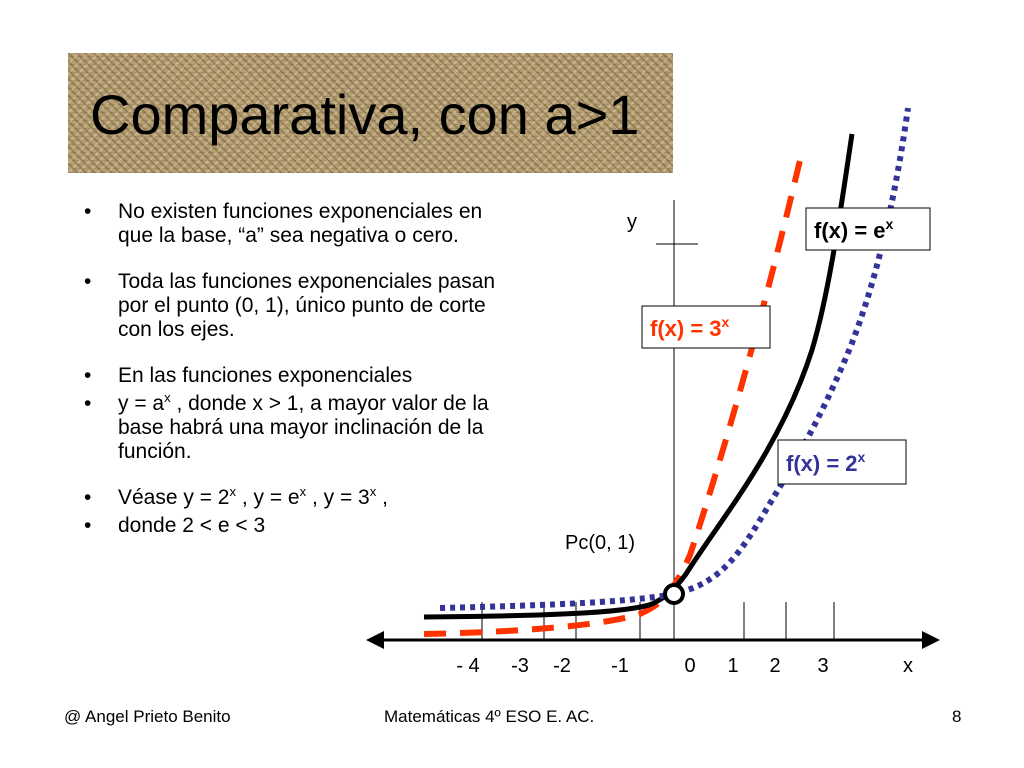 This screenshot has height=768, width=1024. Describe the element at coordinates (489, 716) in the screenshot. I see `footer-course: Matemáticas 4º ESO E. AC.` at that location.